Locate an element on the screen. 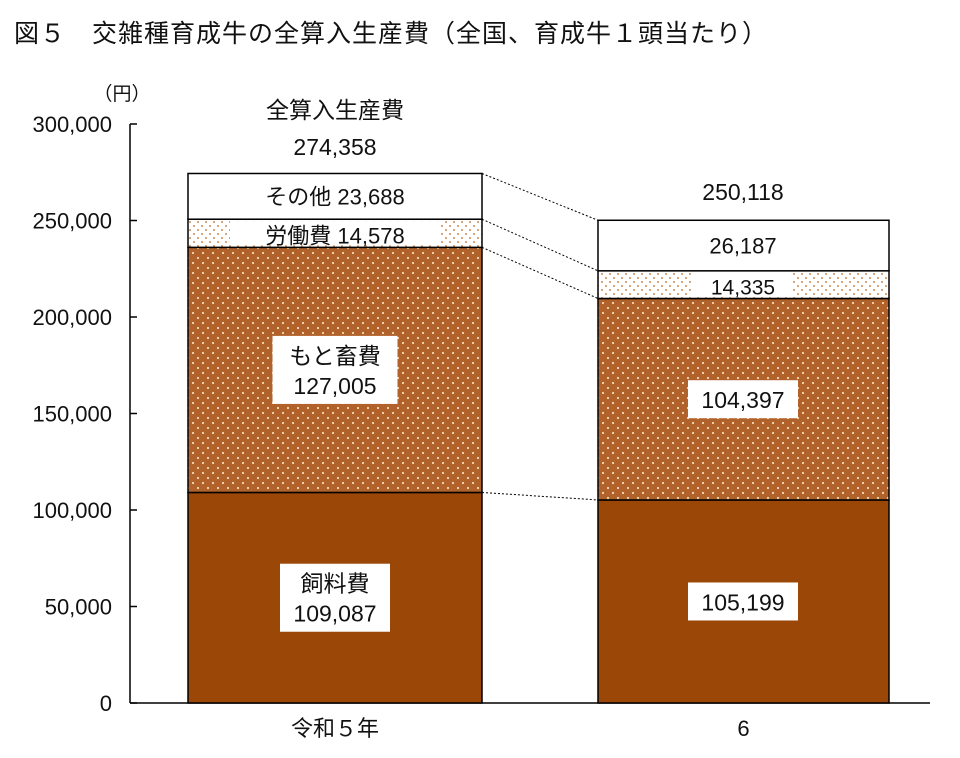 This screenshot has width=960, height=758. total-label-title: 全算入生産費 is located at coordinates (335, 110).